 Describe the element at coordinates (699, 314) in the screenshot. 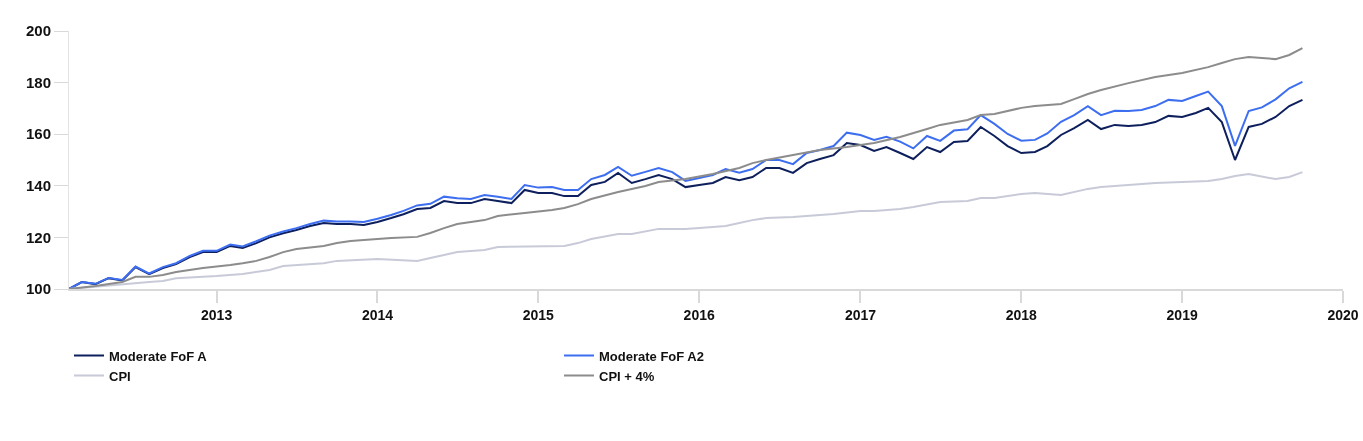

I see `x-tick-label: 2016` at that location.